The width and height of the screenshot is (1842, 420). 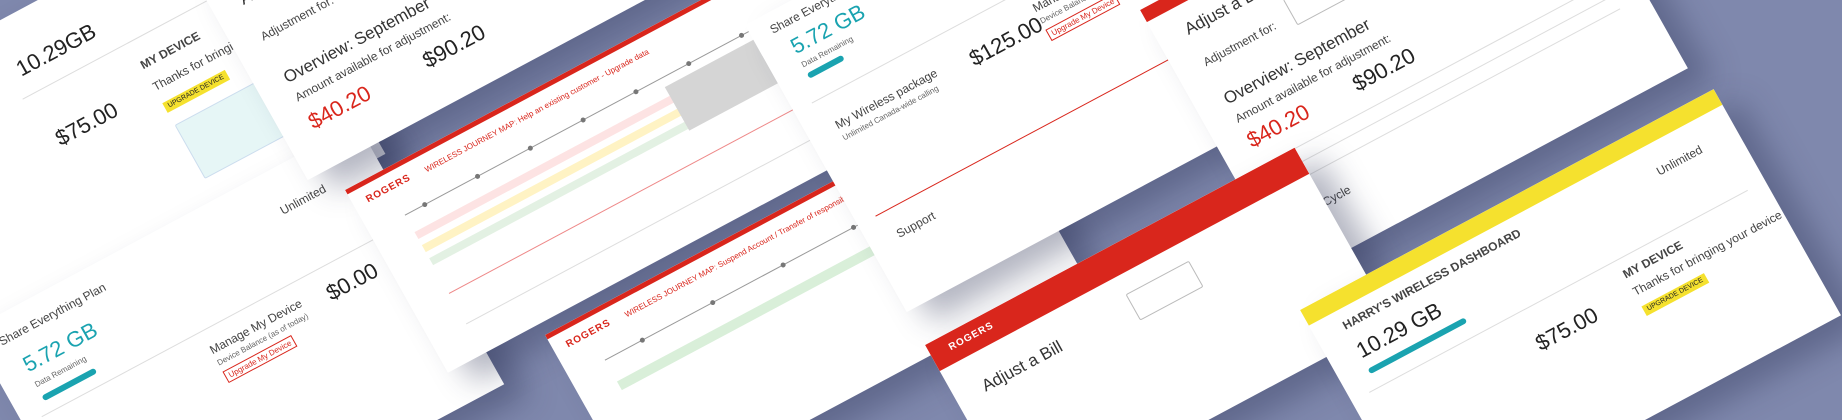 I want to click on plan-price: $125.00, so click(x=1005, y=41).